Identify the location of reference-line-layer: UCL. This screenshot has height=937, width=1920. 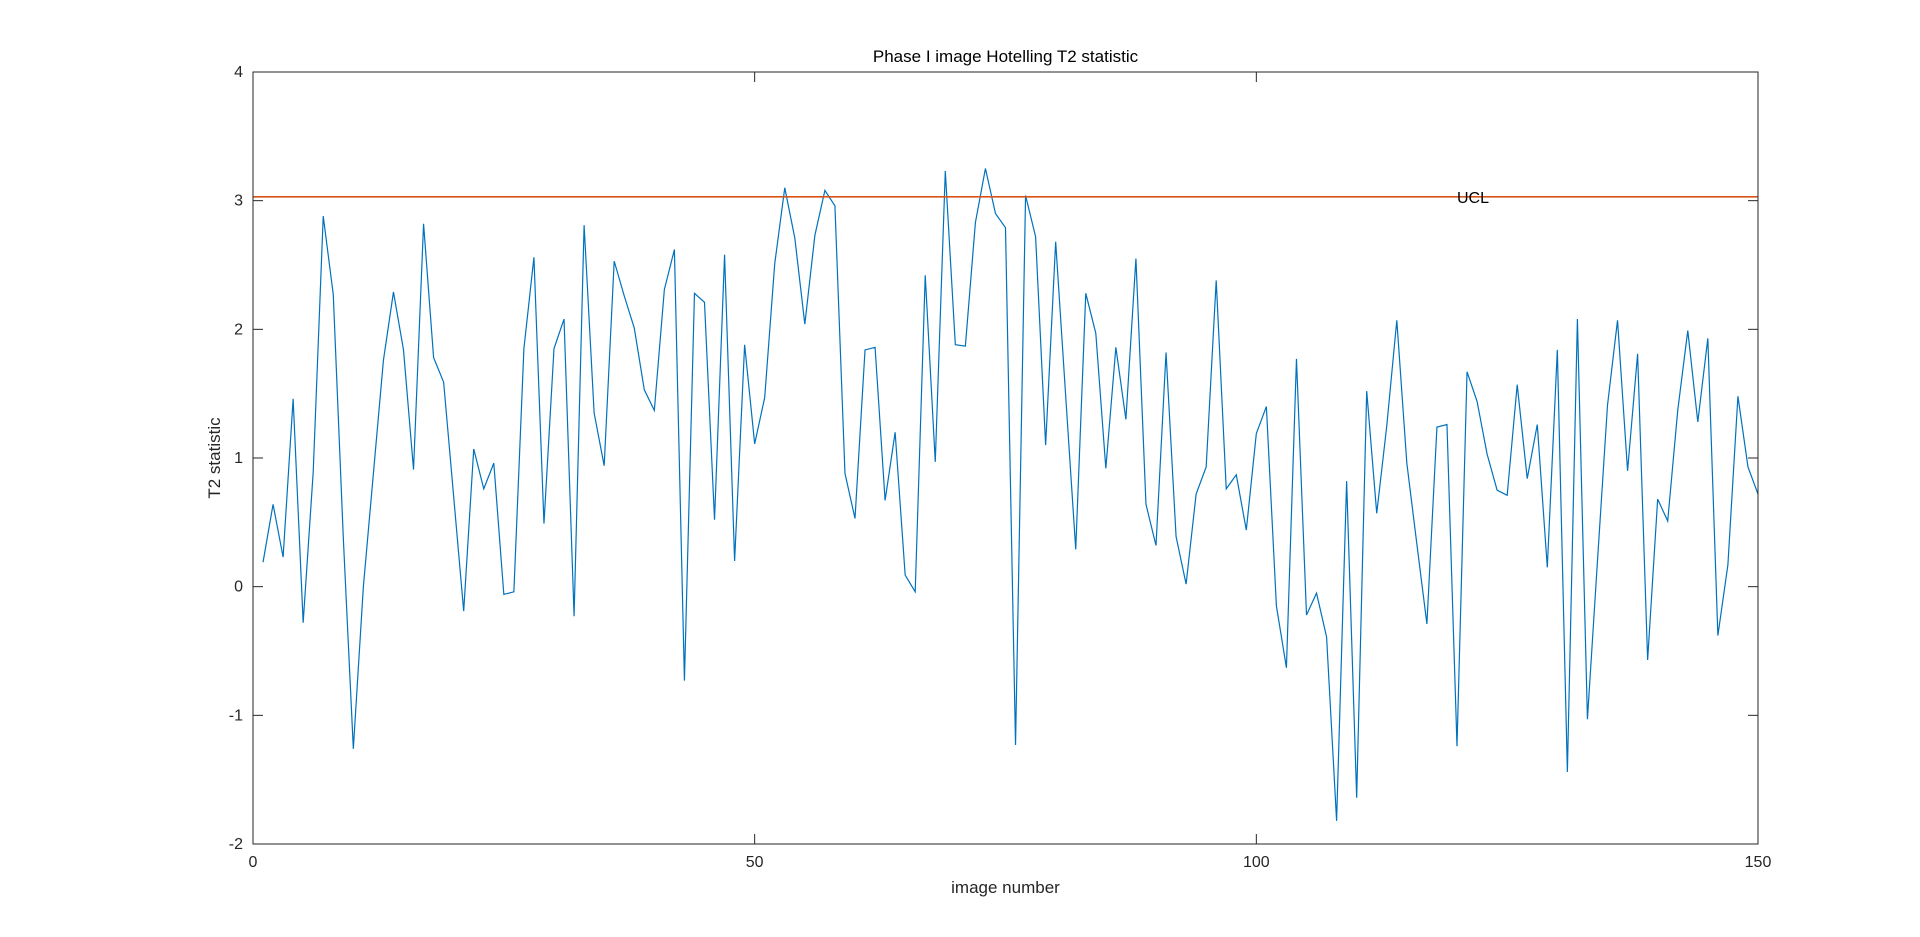
(1005, 198).